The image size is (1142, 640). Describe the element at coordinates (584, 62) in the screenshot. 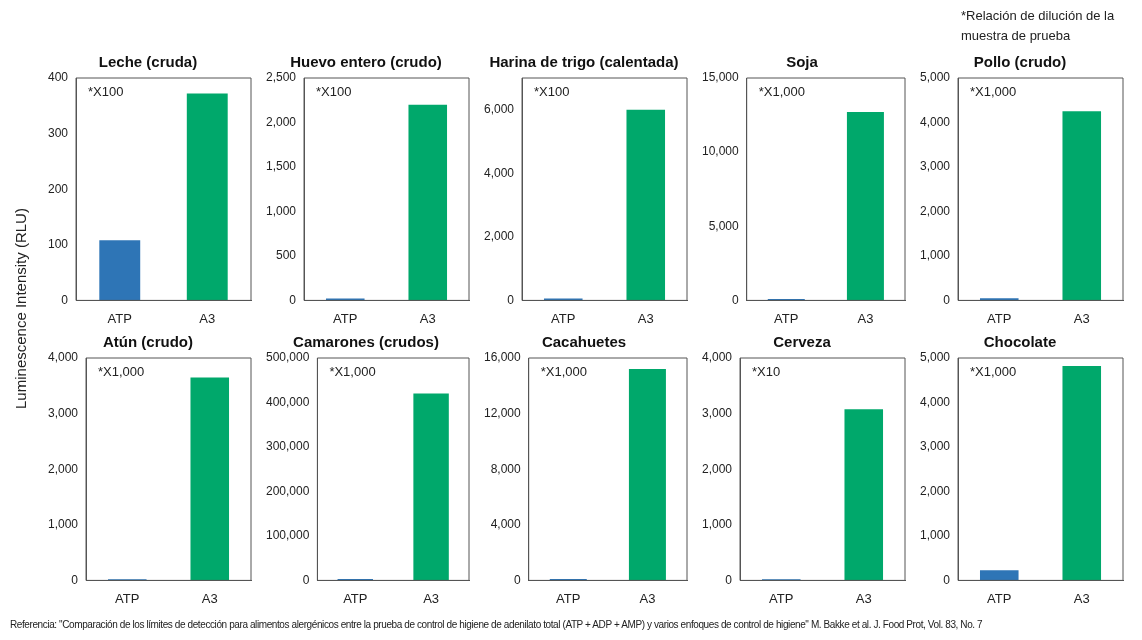

I see `chart-title: Harina de trigo (calentada)` at that location.